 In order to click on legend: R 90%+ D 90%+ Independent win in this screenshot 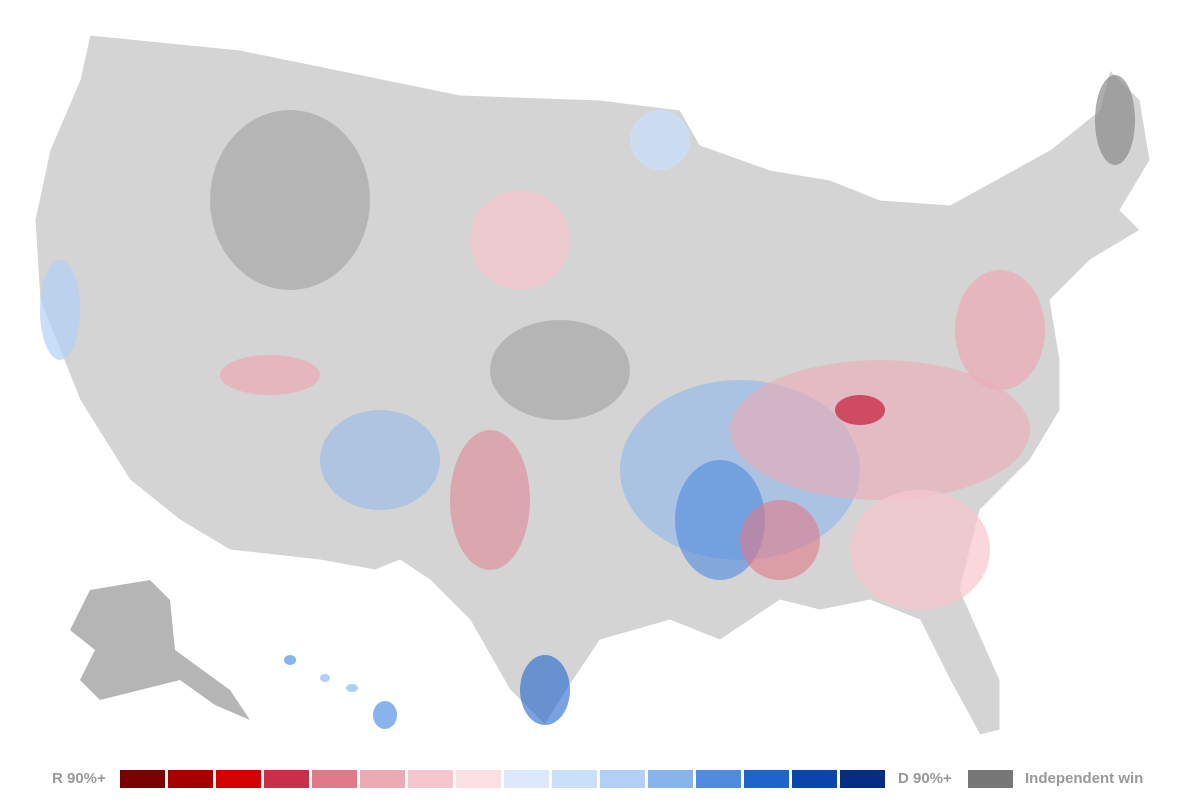, I will do `click(597, 779)`.